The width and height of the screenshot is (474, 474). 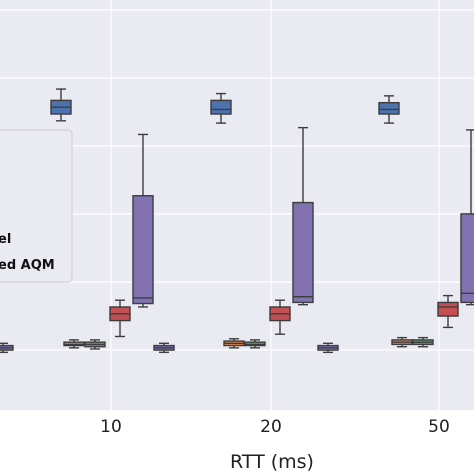 I want to click on legend-entry-label: el, so click(x=5, y=239).